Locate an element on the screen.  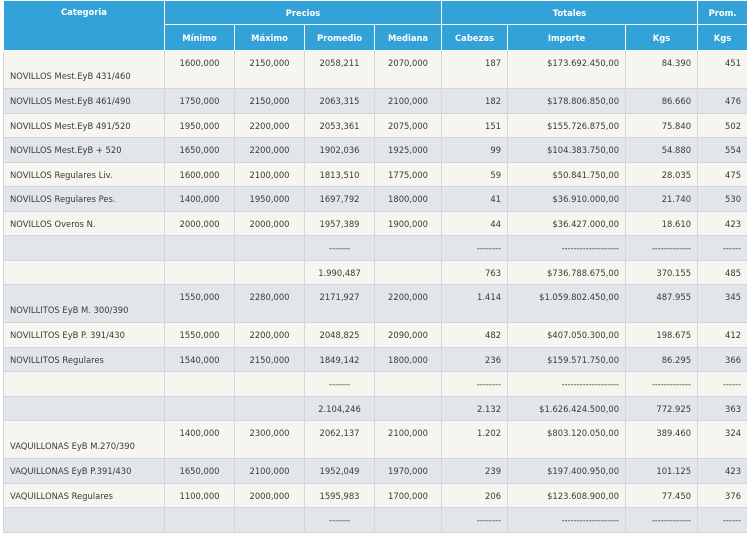
cell-minimo: 1540,000 is located at coordinates (199, 359).